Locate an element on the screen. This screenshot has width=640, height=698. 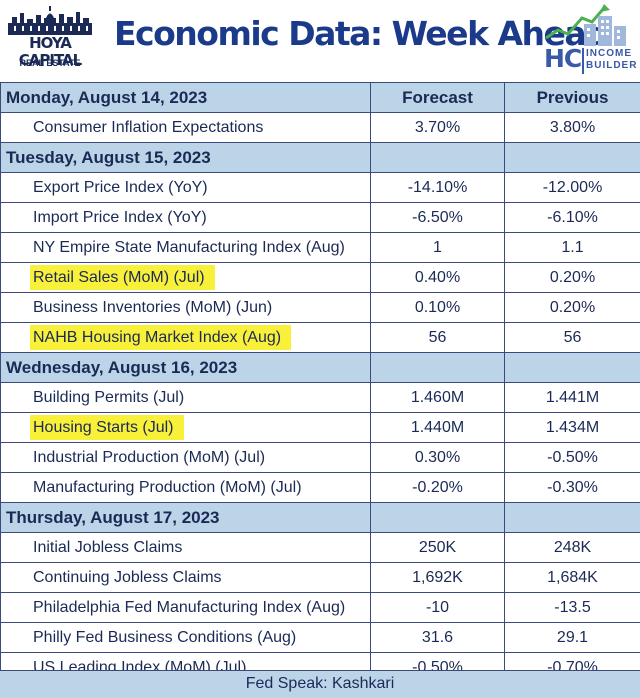
previous-value: 1.434M is located at coordinates (572, 427).